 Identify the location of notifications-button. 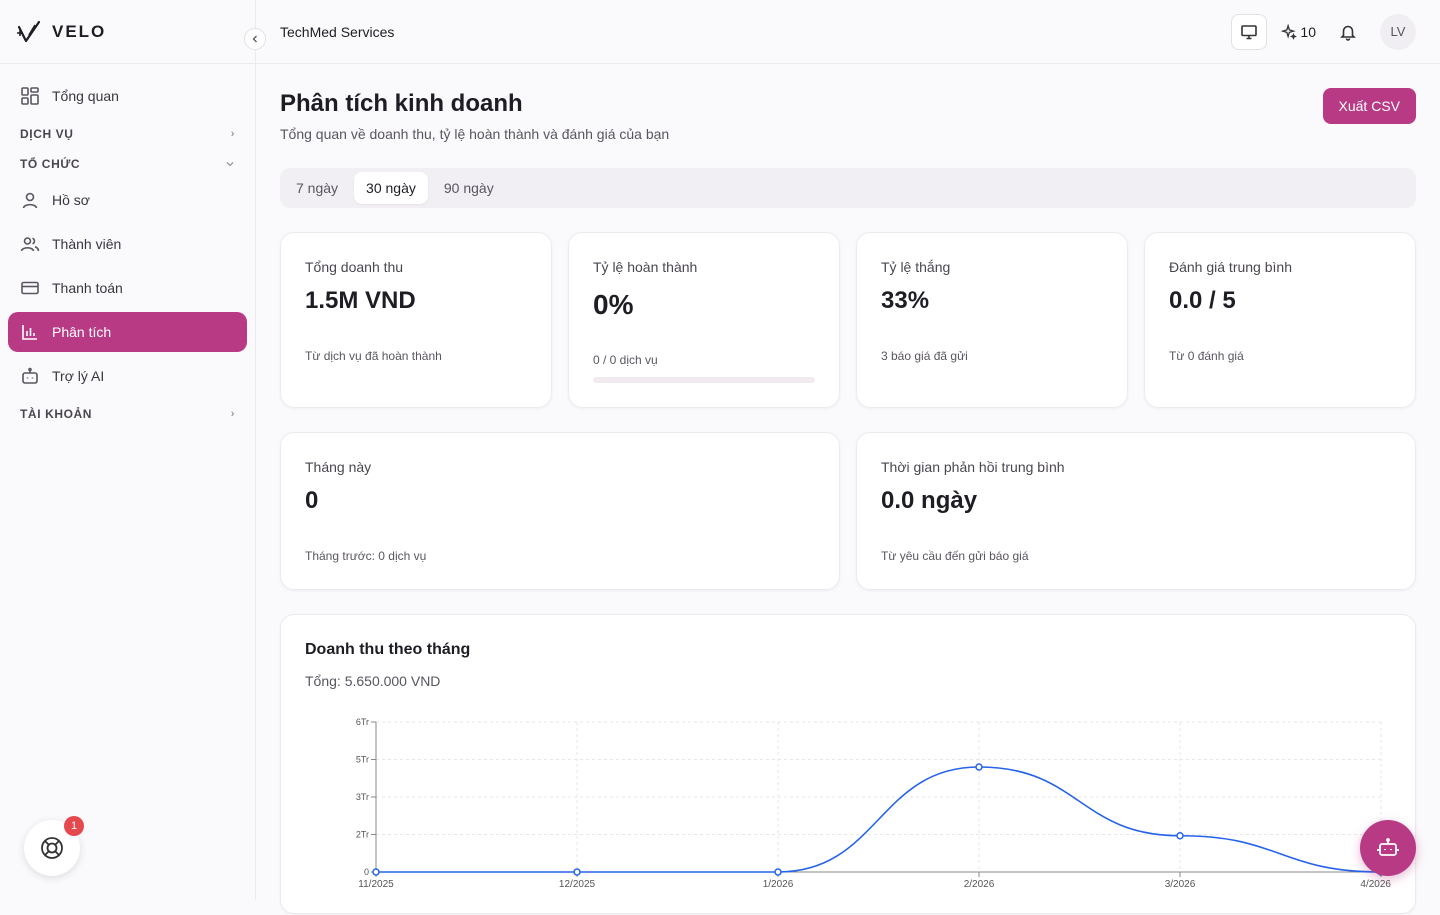
(1348, 32).